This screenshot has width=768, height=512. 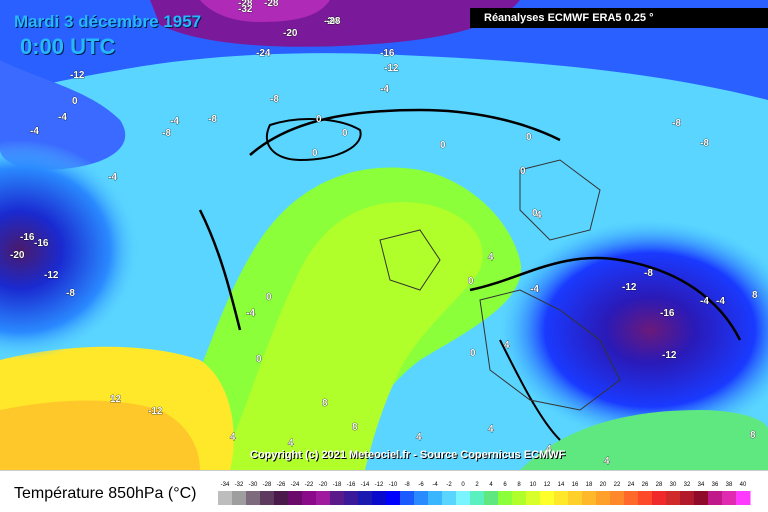 What do you see at coordinates (68, 46) in the screenshot?
I see `map-time: 0:00 UTC` at bounding box center [68, 46].